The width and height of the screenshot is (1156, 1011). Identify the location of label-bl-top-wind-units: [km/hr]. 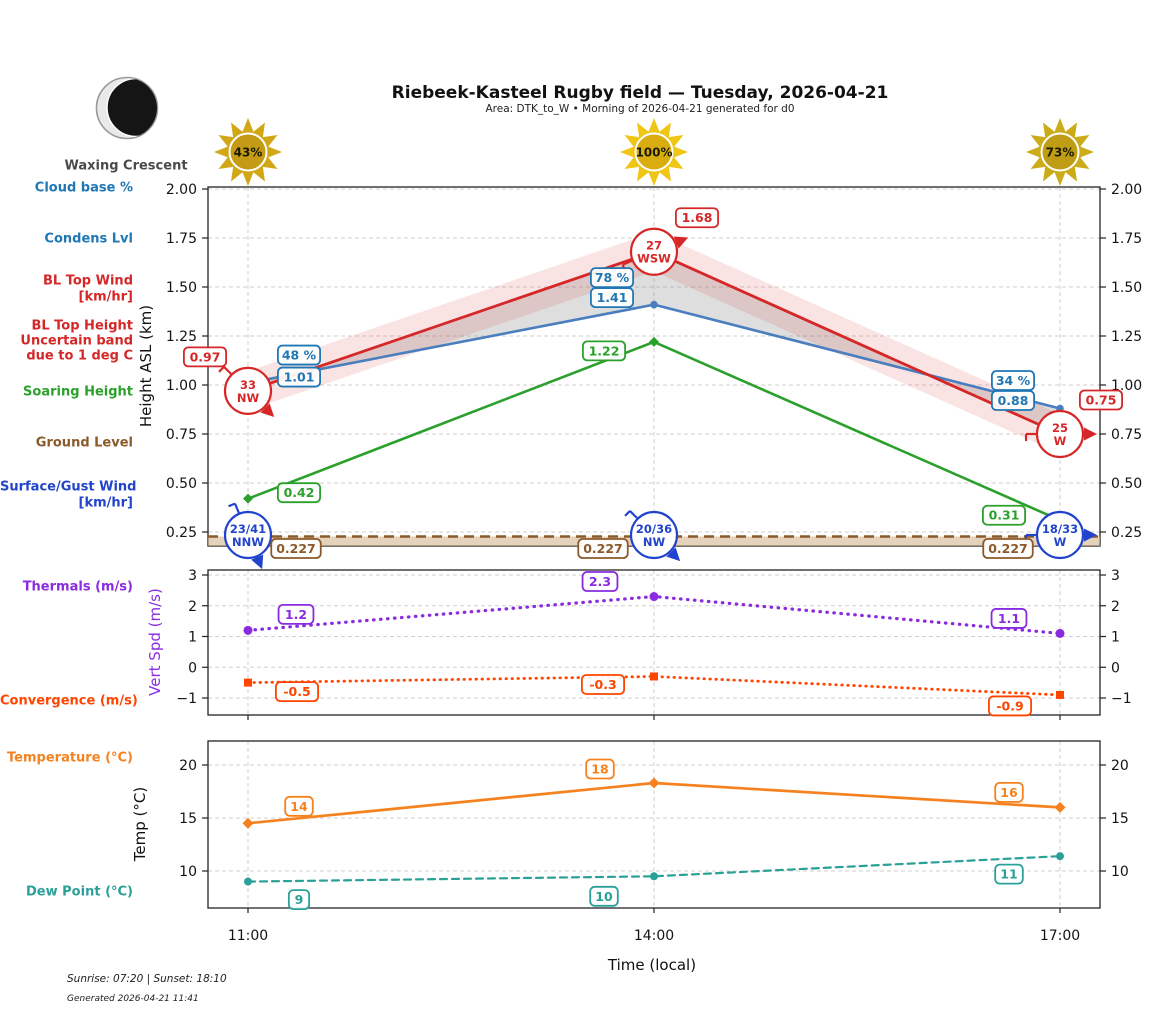
(106, 297).